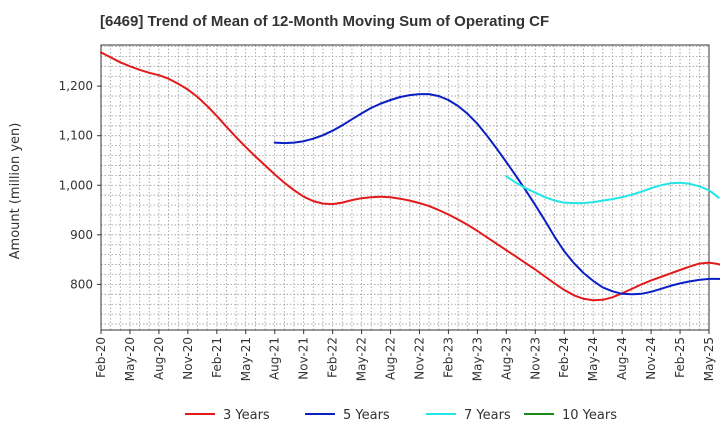 The width and height of the screenshot is (720, 440). I want to click on legend: 3 Years 5 Years 7 Years 10 Years, so click(401, 415).